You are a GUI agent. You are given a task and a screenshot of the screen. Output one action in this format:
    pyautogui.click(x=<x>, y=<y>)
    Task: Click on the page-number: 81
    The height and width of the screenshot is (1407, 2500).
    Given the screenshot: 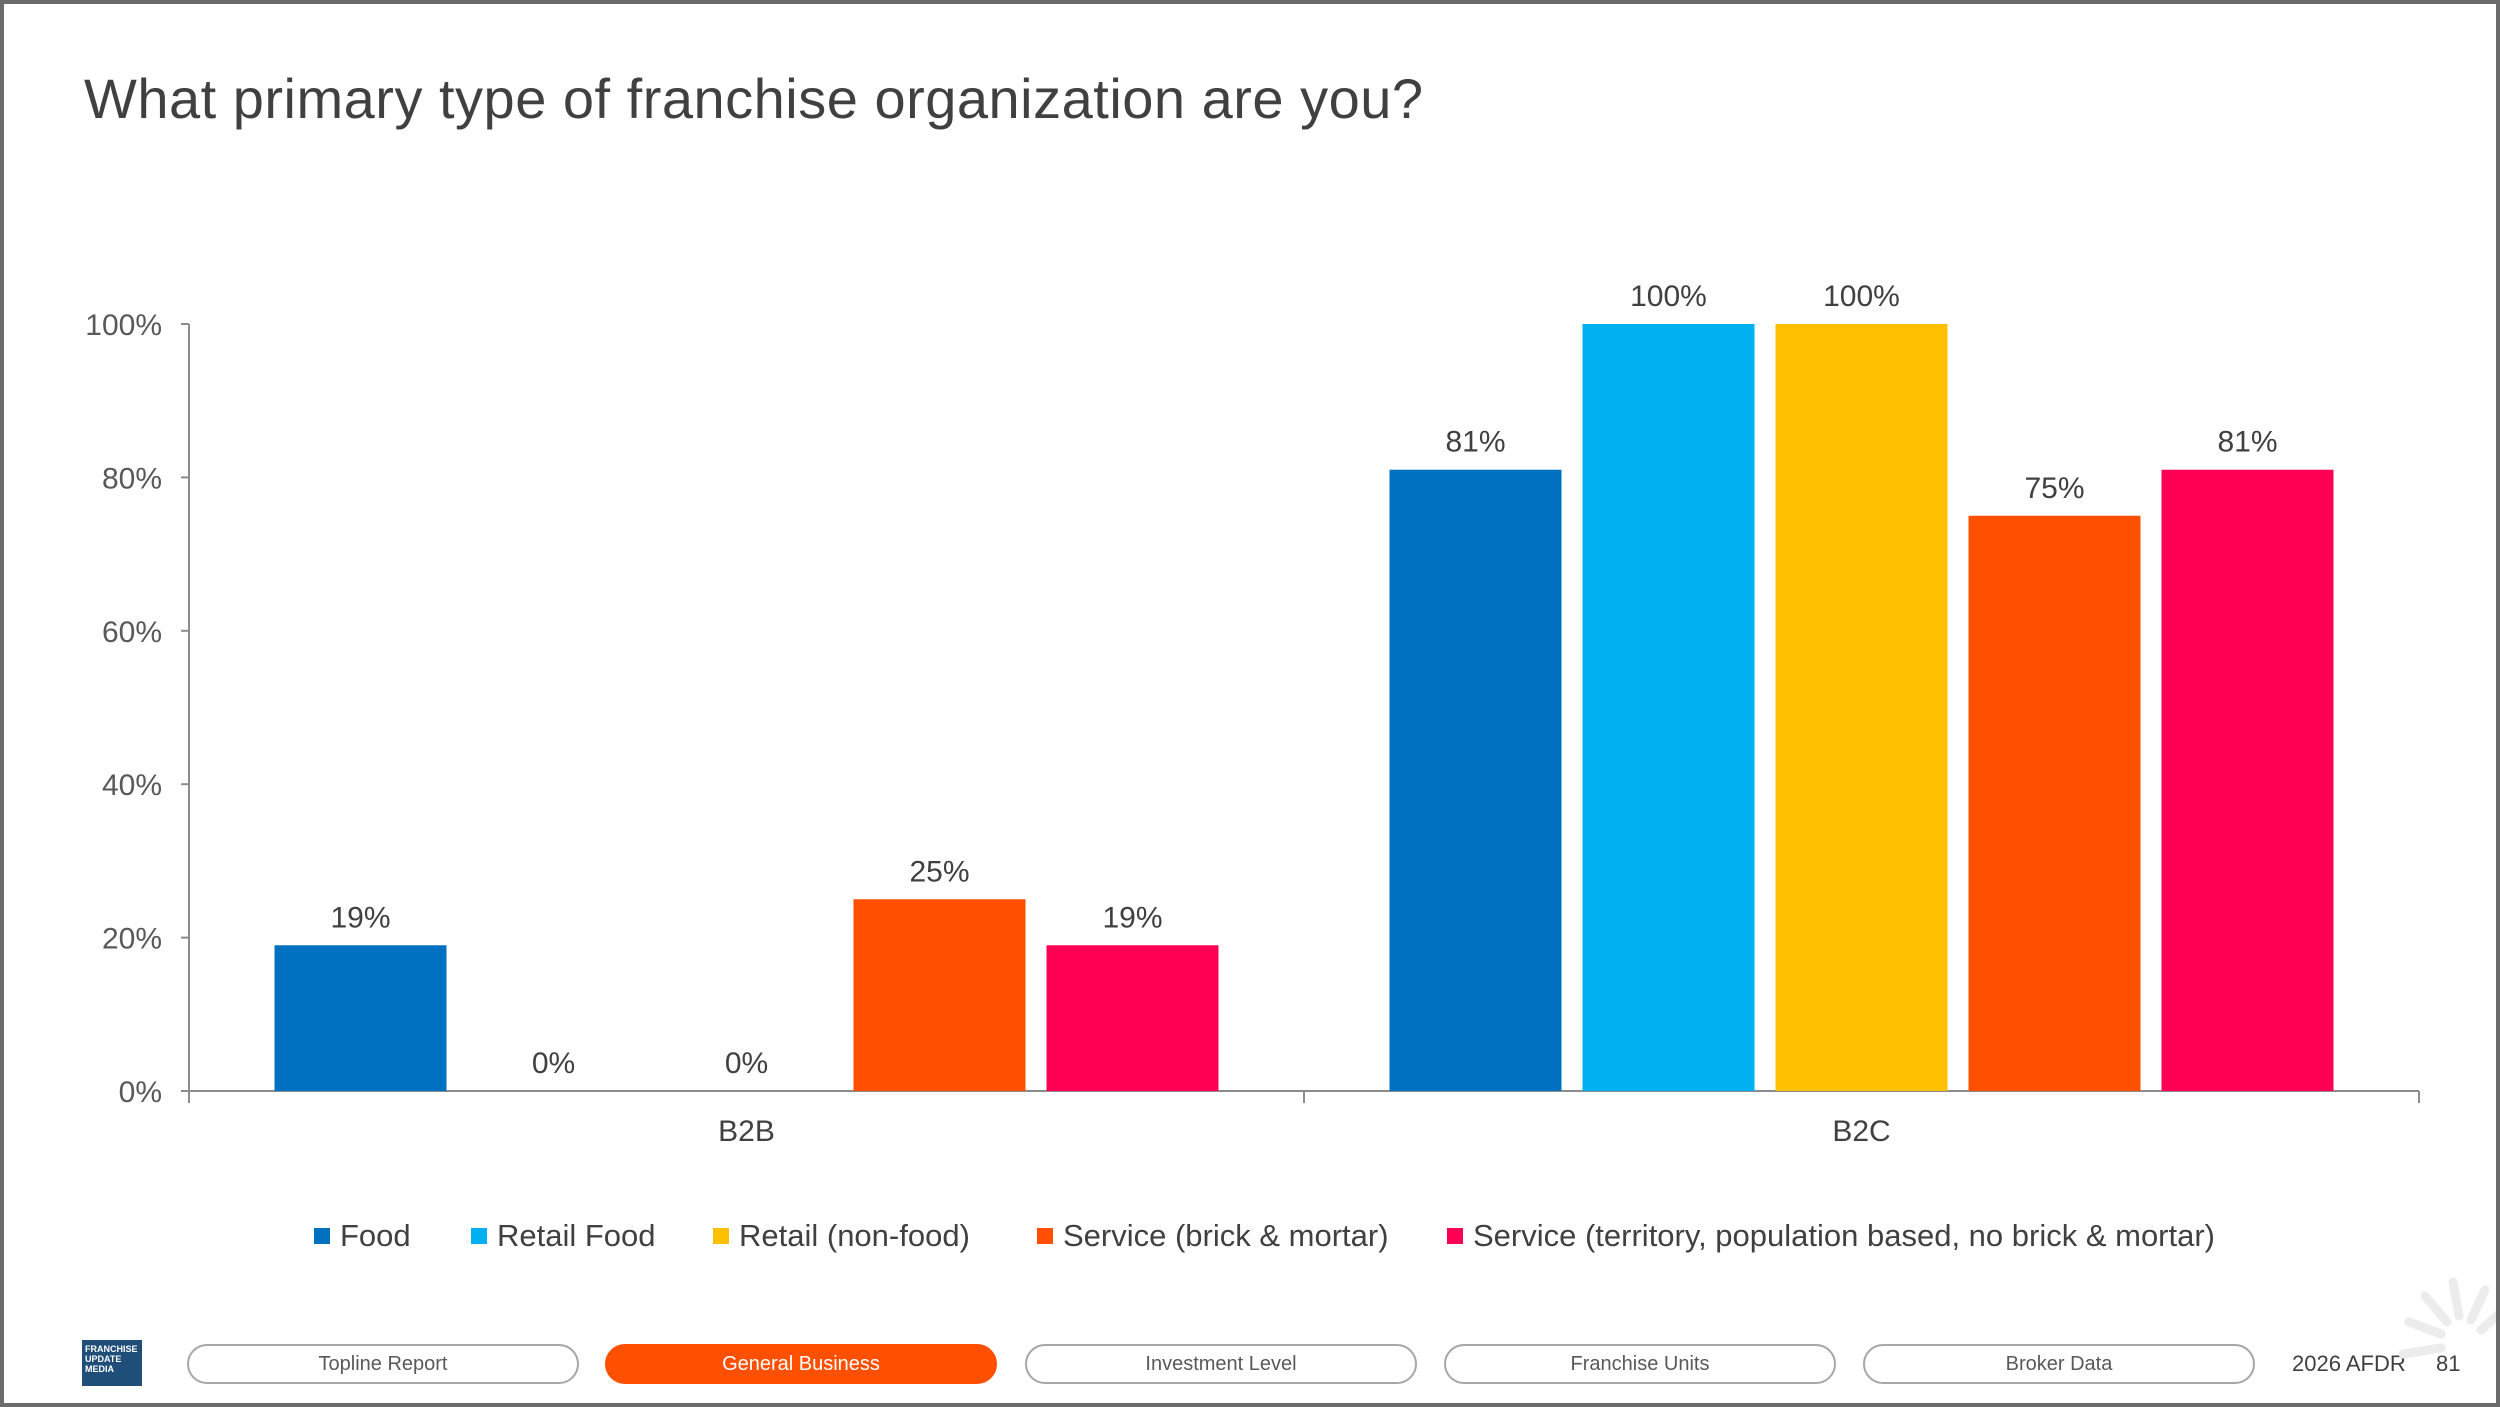 What is the action you would take?
    pyautogui.click(x=2448, y=1363)
    